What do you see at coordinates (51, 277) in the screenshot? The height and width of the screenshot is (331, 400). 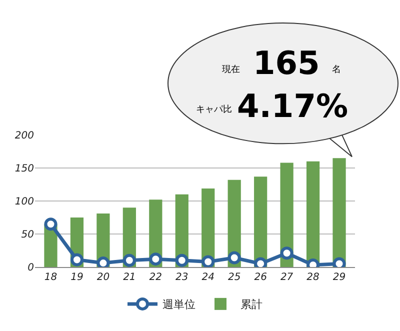 I see `x-tick-label: 18` at bounding box center [51, 277].